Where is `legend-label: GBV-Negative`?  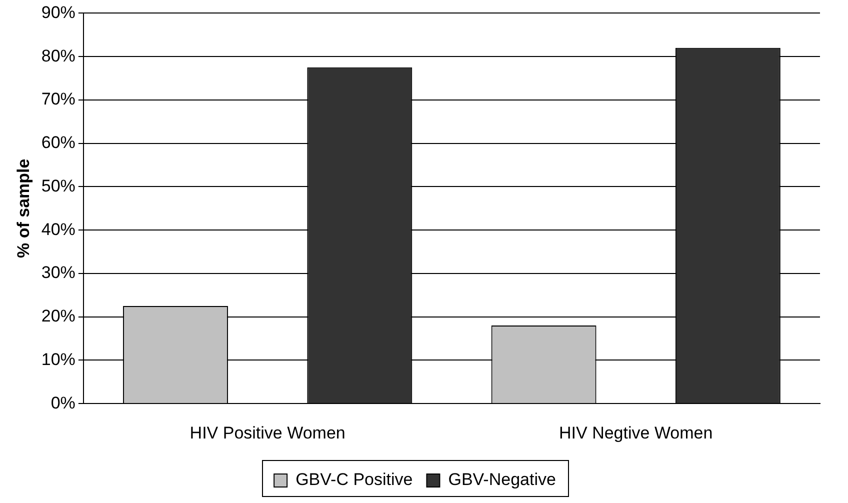 legend-label: GBV-Negative is located at coordinates (502, 480).